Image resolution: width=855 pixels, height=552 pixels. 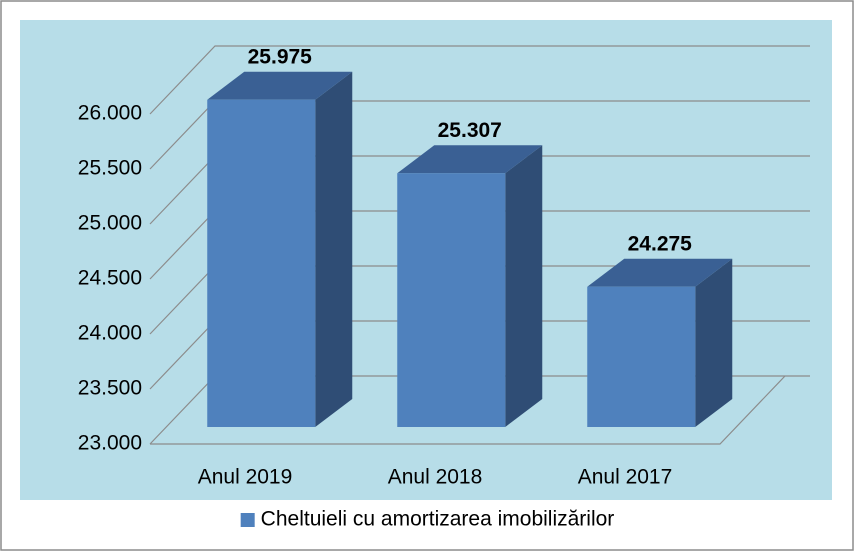 I want to click on y-tick-label: 25.500, so click(x=110, y=168).